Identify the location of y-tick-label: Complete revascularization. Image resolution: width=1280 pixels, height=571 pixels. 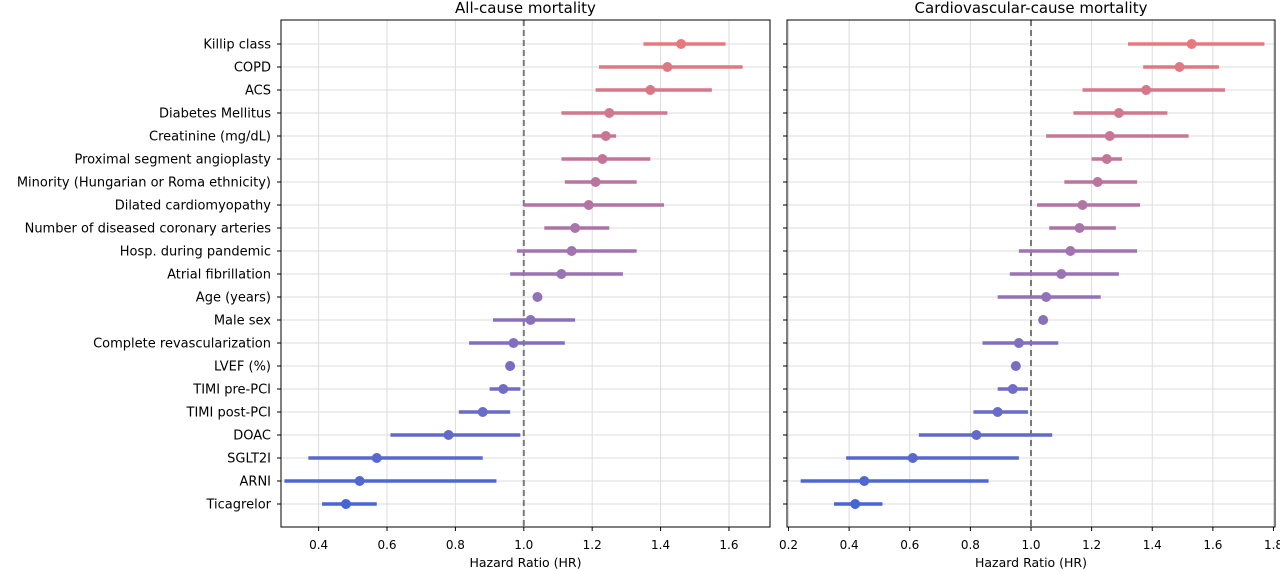
(182, 344).